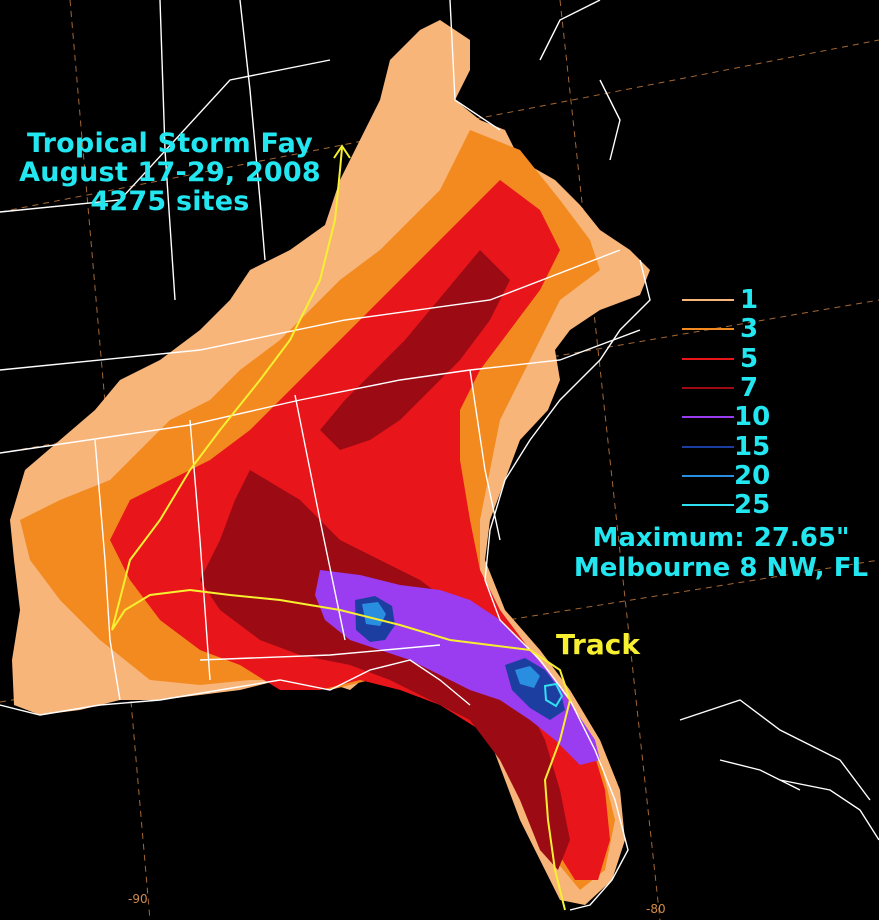  I want to click on legend-item: 1, so click(742, 300).